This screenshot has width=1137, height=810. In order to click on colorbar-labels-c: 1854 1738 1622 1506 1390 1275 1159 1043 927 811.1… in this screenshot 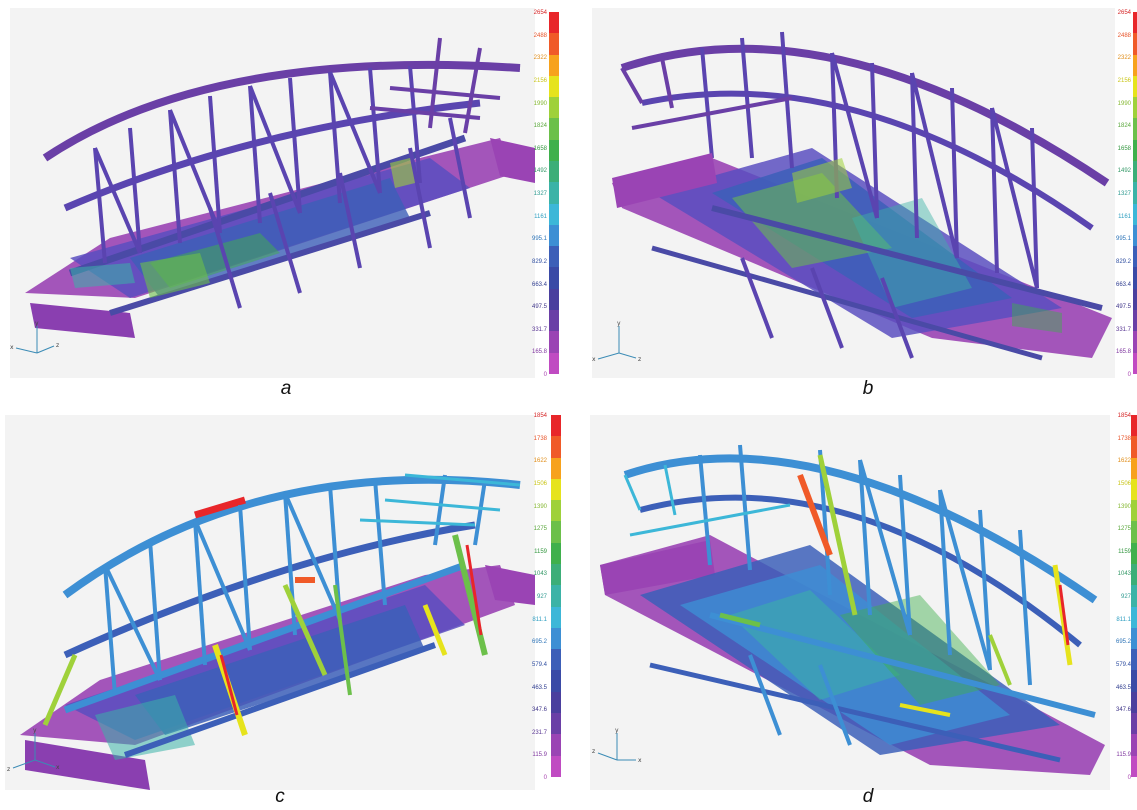, I will do `click(523, 598)`.